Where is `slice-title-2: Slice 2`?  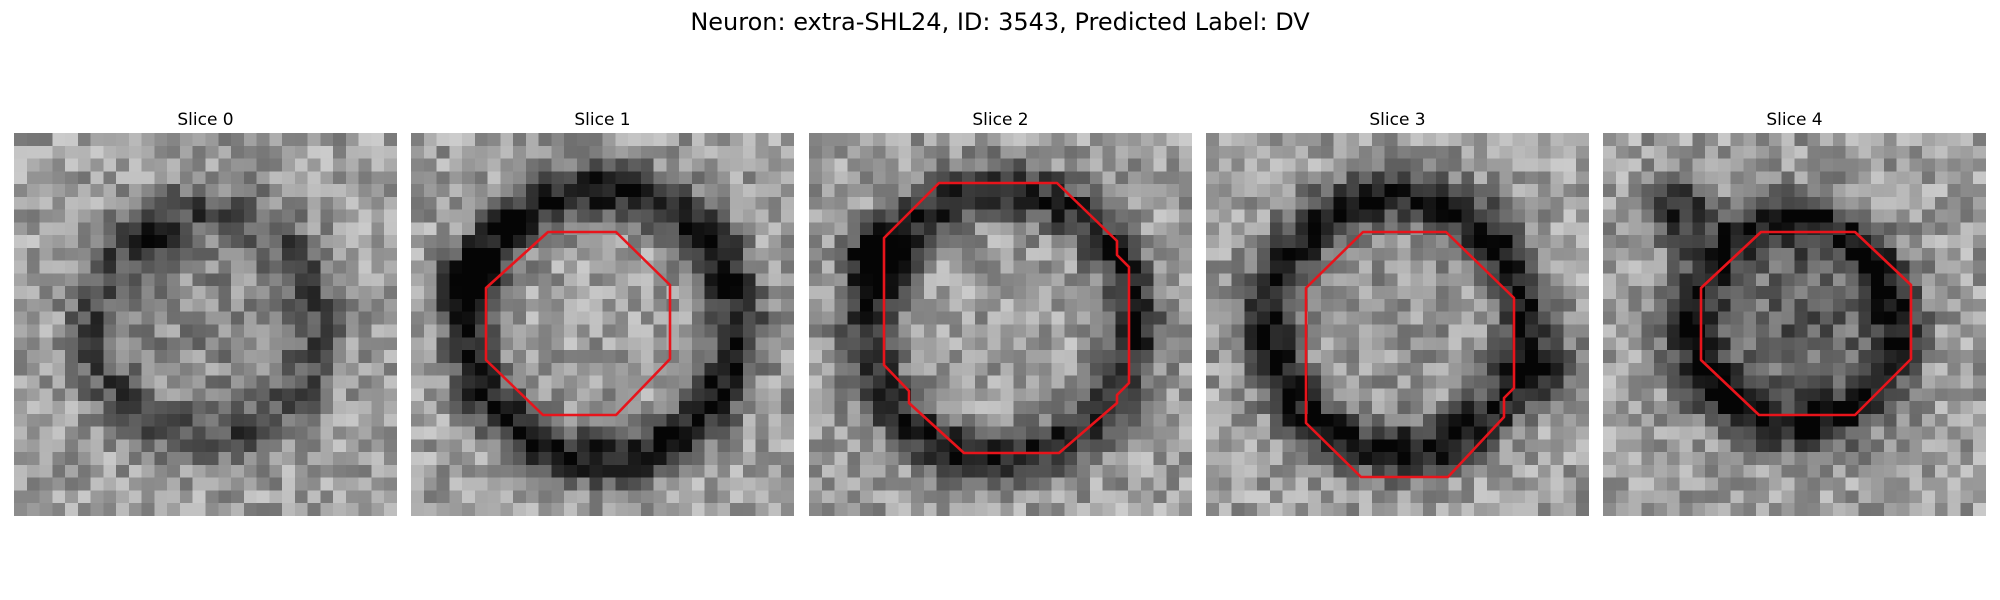
slice-title-2: Slice 2 is located at coordinates (1000, 120).